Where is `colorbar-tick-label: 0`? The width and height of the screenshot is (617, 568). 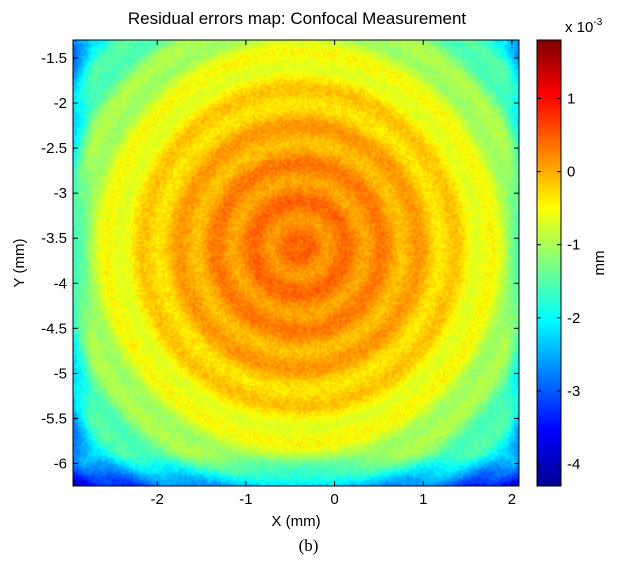 colorbar-tick-label: 0 is located at coordinates (571, 172).